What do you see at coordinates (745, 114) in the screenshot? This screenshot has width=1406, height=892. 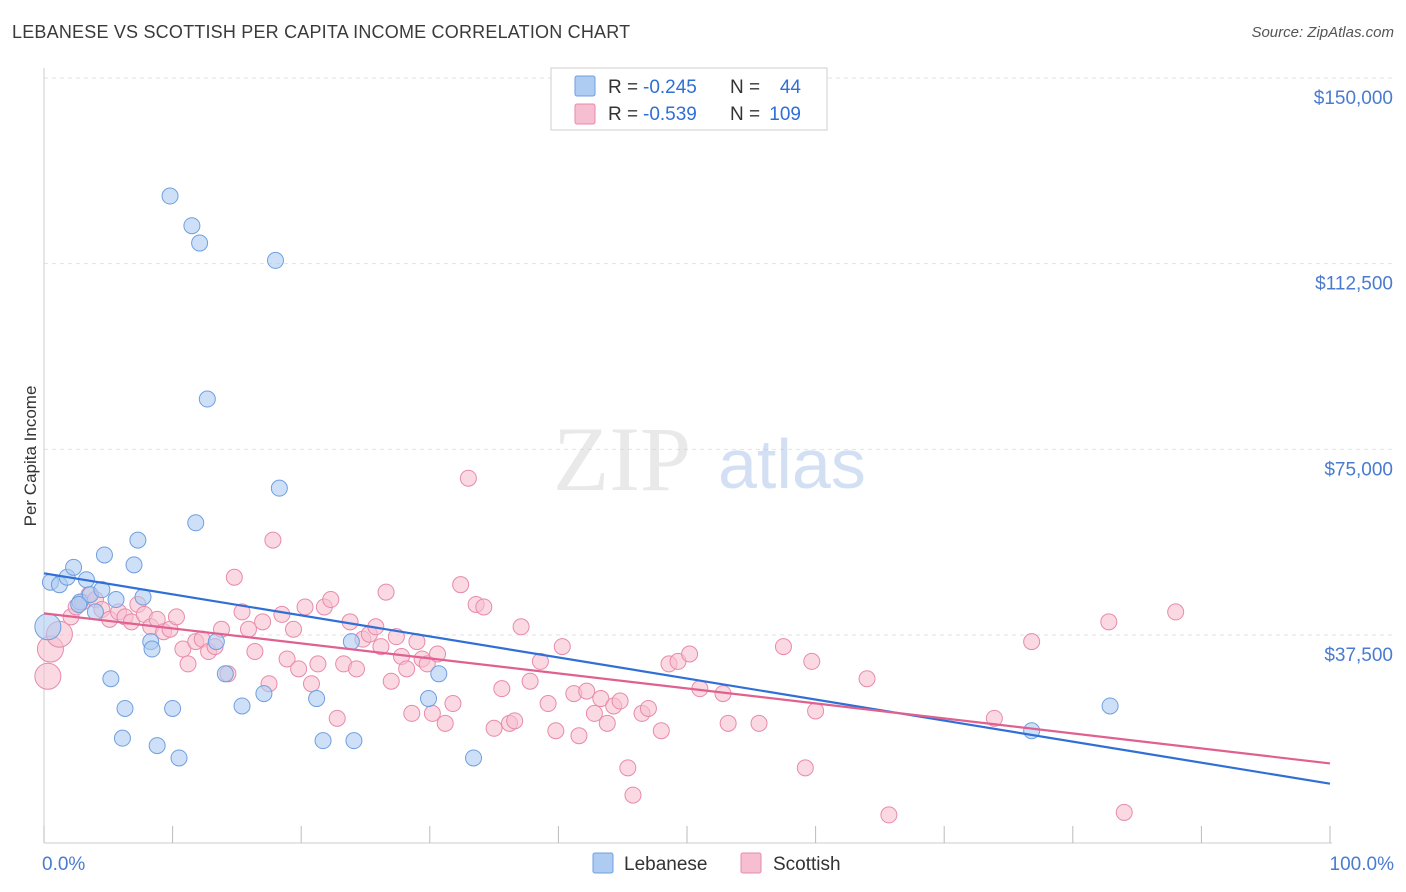 I see `legend-n-label-scottish: N =` at bounding box center [745, 114].